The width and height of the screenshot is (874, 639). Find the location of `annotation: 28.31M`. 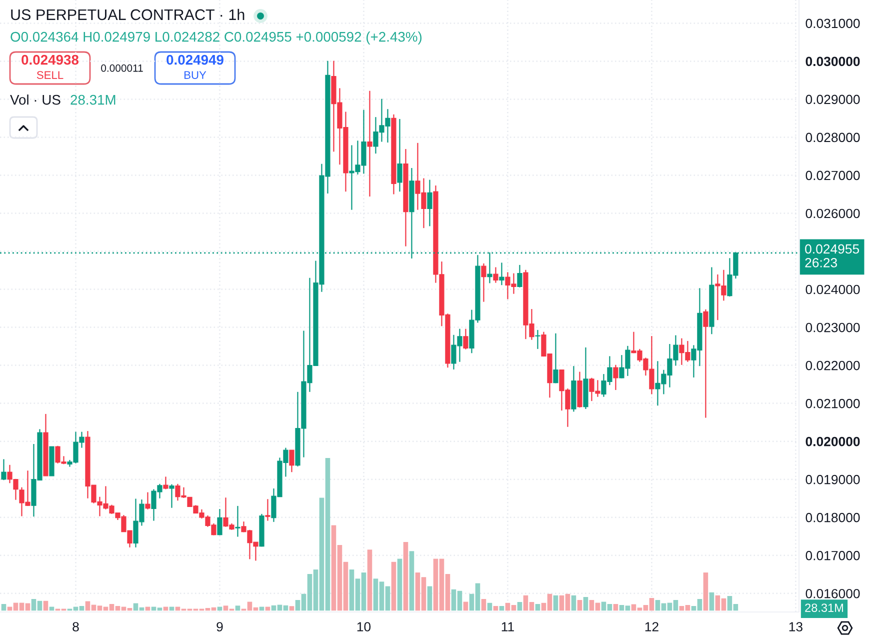

annotation: 28.31M is located at coordinates (93, 99).